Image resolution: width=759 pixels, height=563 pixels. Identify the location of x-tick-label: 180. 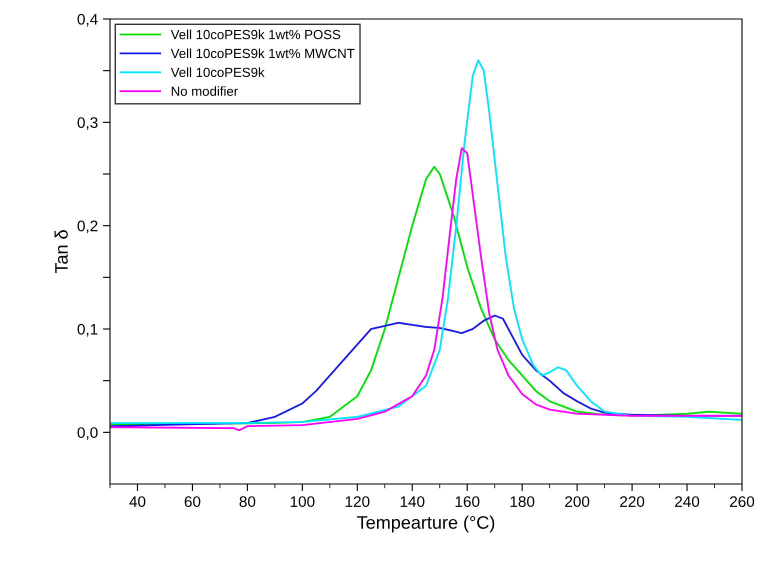
(522, 502).